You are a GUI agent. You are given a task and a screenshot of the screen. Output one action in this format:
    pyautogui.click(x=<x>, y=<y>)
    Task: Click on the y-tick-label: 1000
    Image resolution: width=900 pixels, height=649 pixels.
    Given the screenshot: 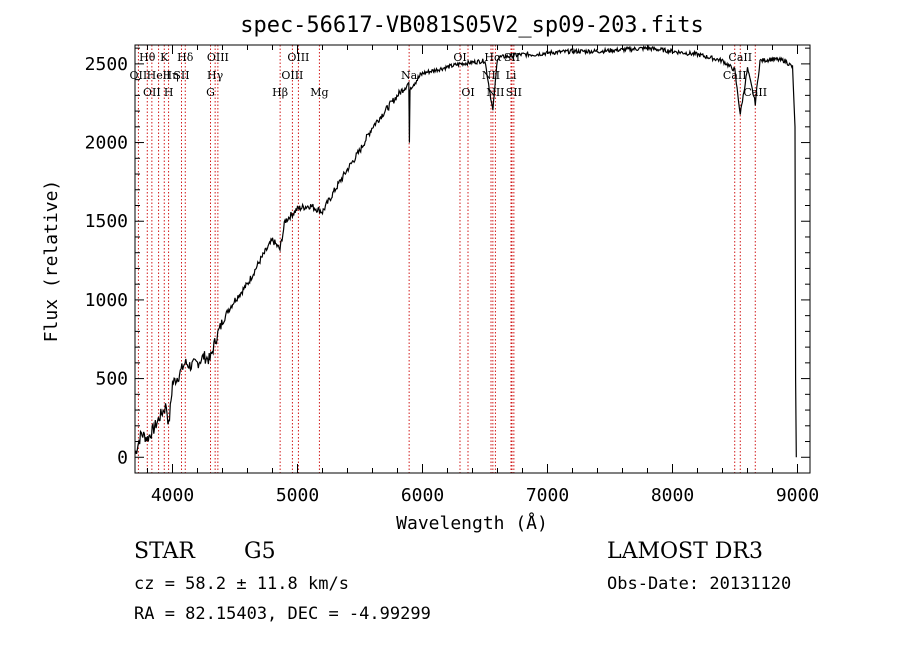 What is the action you would take?
    pyautogui.click(x=106, y=300)
    